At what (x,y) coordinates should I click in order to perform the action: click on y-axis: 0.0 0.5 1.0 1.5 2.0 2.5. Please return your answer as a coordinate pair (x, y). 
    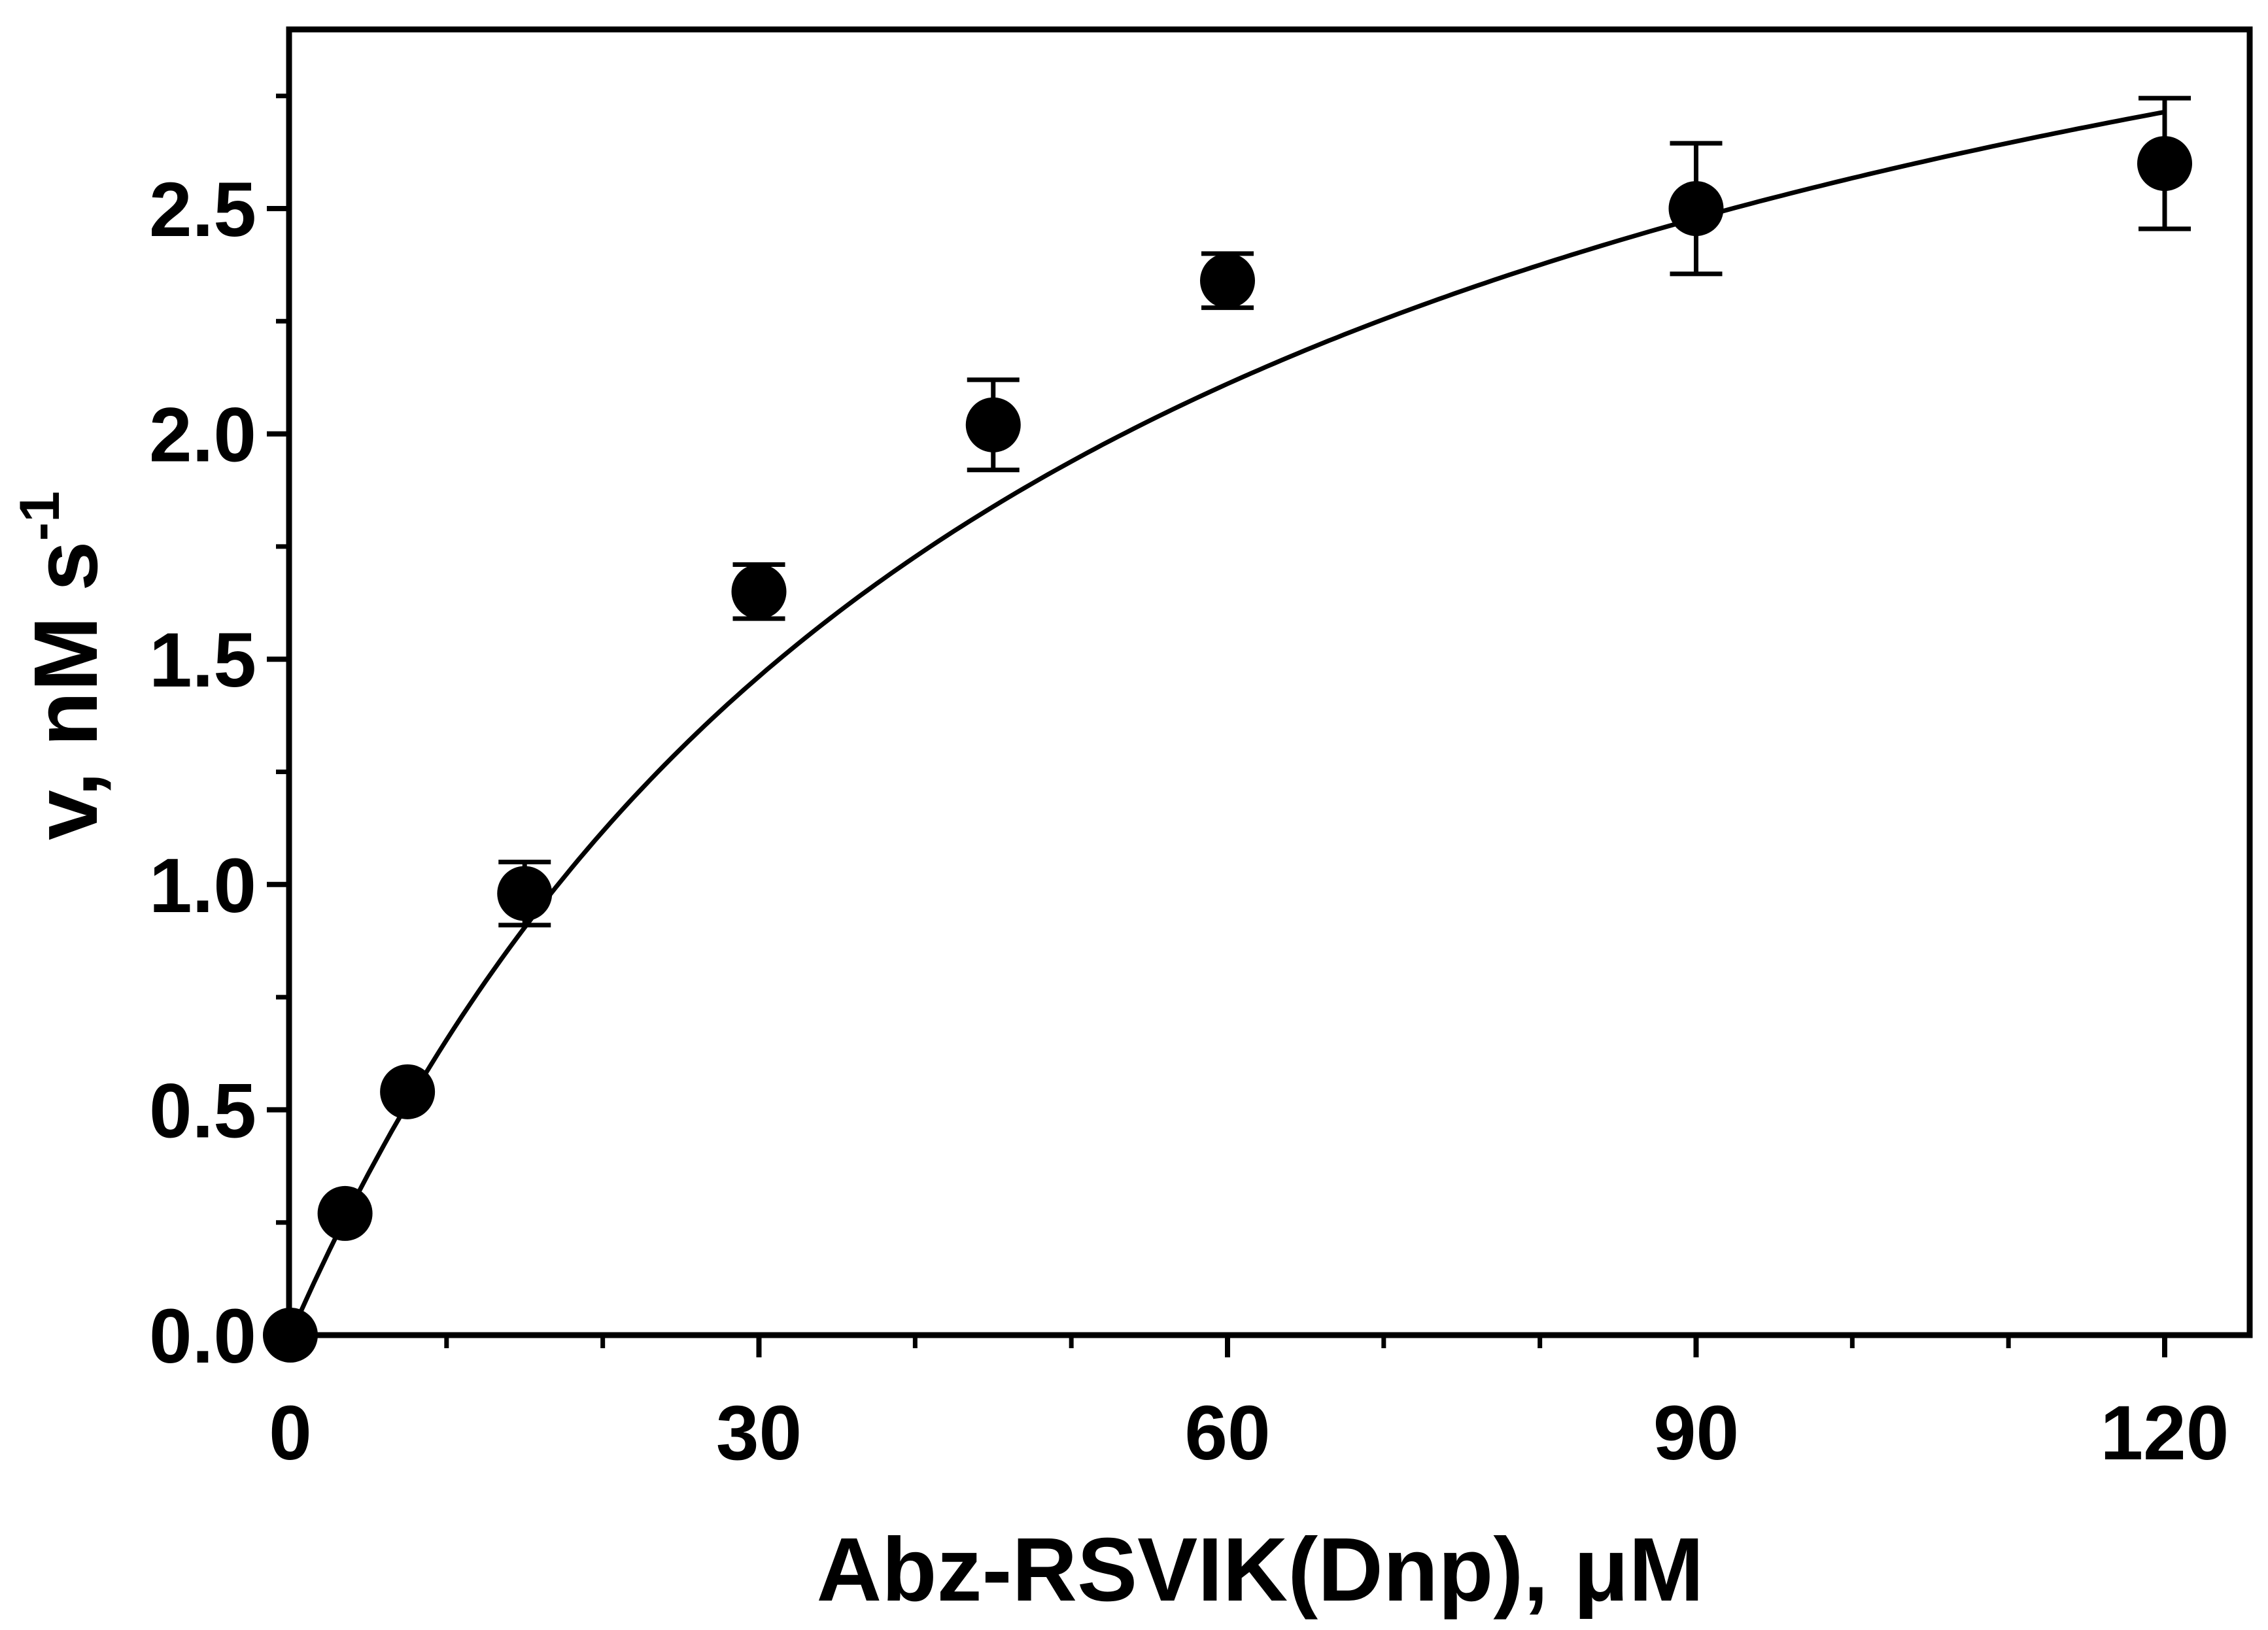
    Looking at the image, I should click on (219, 736).